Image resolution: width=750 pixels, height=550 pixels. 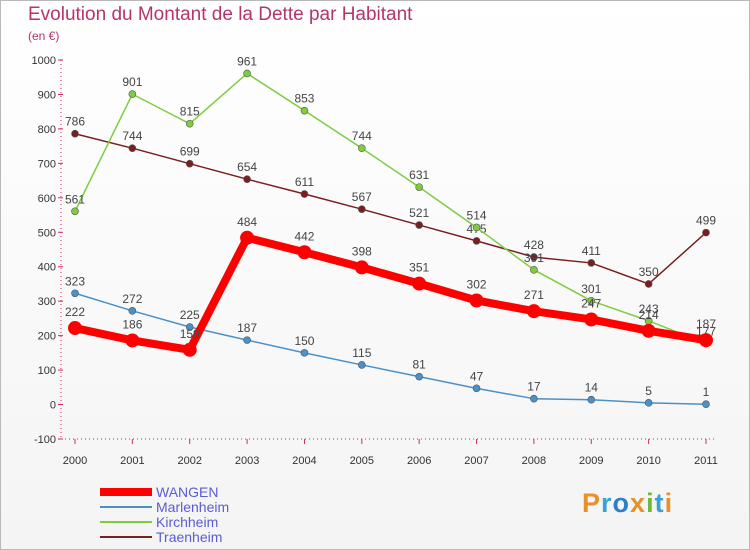 I want to click on data-label-marlenheim: 115, so click(x=361, y=353).